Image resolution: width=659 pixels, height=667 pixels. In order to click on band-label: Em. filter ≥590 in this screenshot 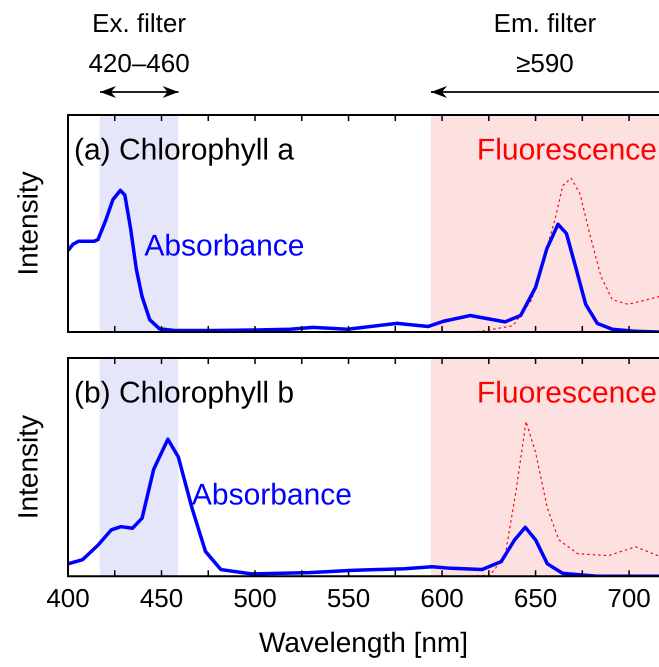, I will do `click(545, 43)`.